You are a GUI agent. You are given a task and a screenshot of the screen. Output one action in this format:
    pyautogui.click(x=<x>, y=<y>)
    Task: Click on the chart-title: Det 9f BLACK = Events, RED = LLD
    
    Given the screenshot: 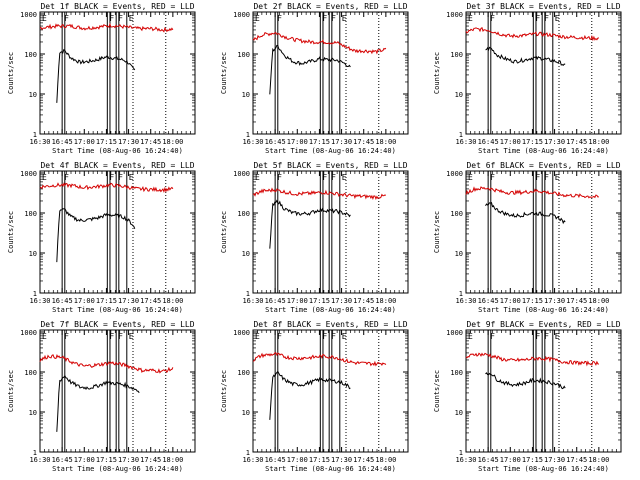 What is the action you would take?
    pyautogui.click(x=543, y=324)
    